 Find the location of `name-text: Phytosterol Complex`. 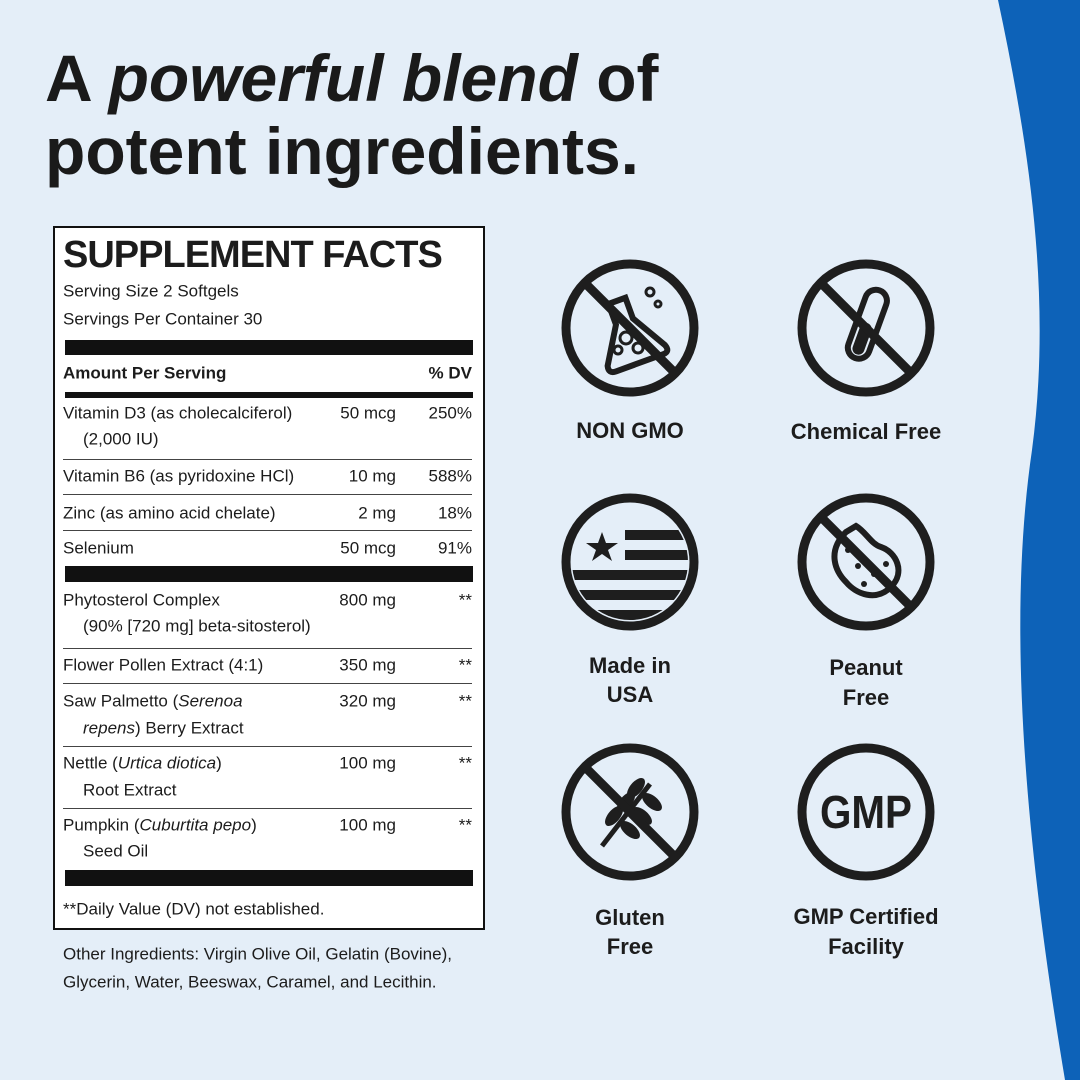

name-text: Phytosterol Complex is located at coordinates (141, 600).